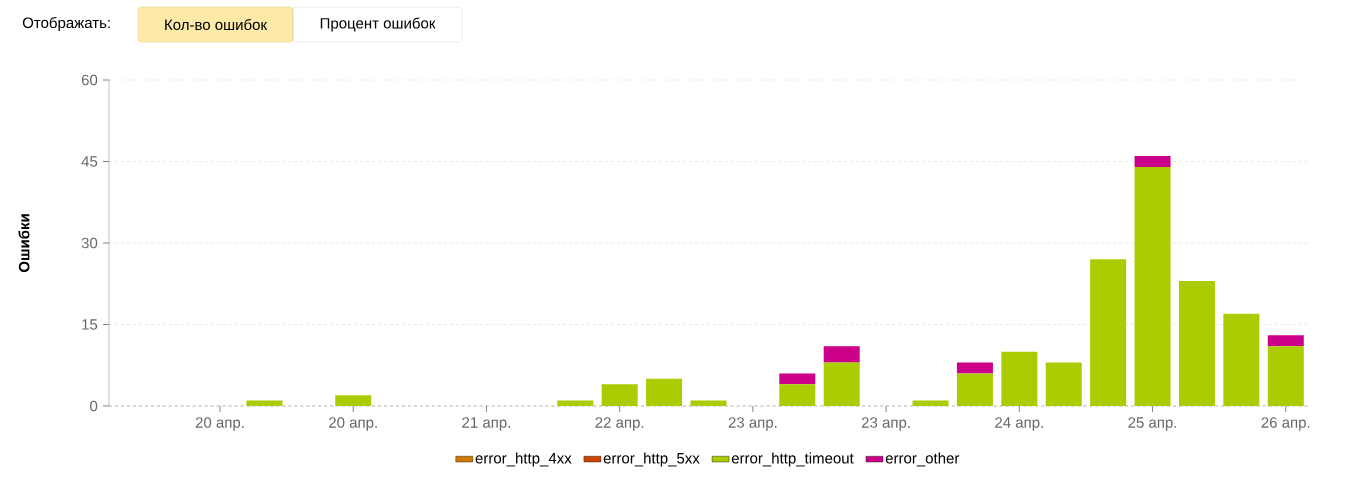 The height and width of the screenshot is (501, 1367). Describe the element at coordinates (378, 24) in the screenshot. I see `text: Процент ошибок` at that location.